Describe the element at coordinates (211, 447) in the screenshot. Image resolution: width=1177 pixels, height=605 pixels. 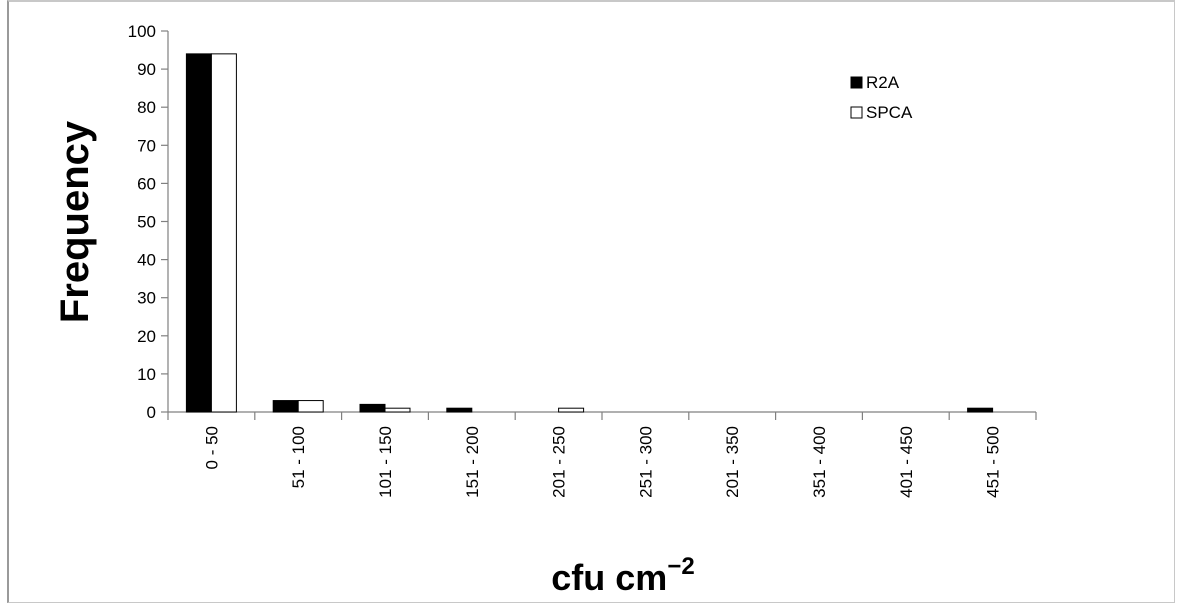
I see `x-tick-label: 0 - 50` at that location.